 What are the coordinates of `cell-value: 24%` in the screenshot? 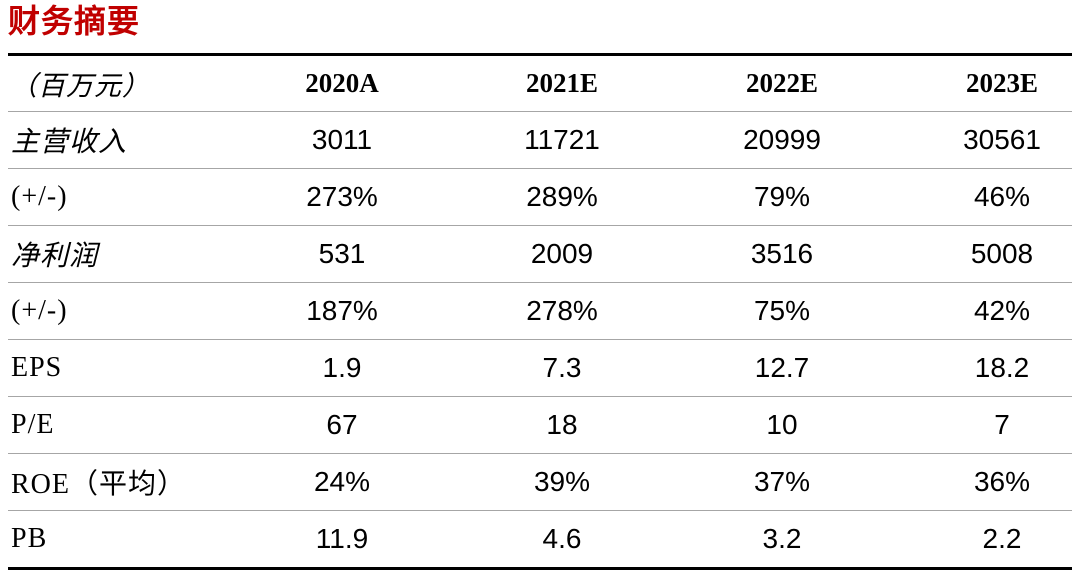 It's located at (342, 482).